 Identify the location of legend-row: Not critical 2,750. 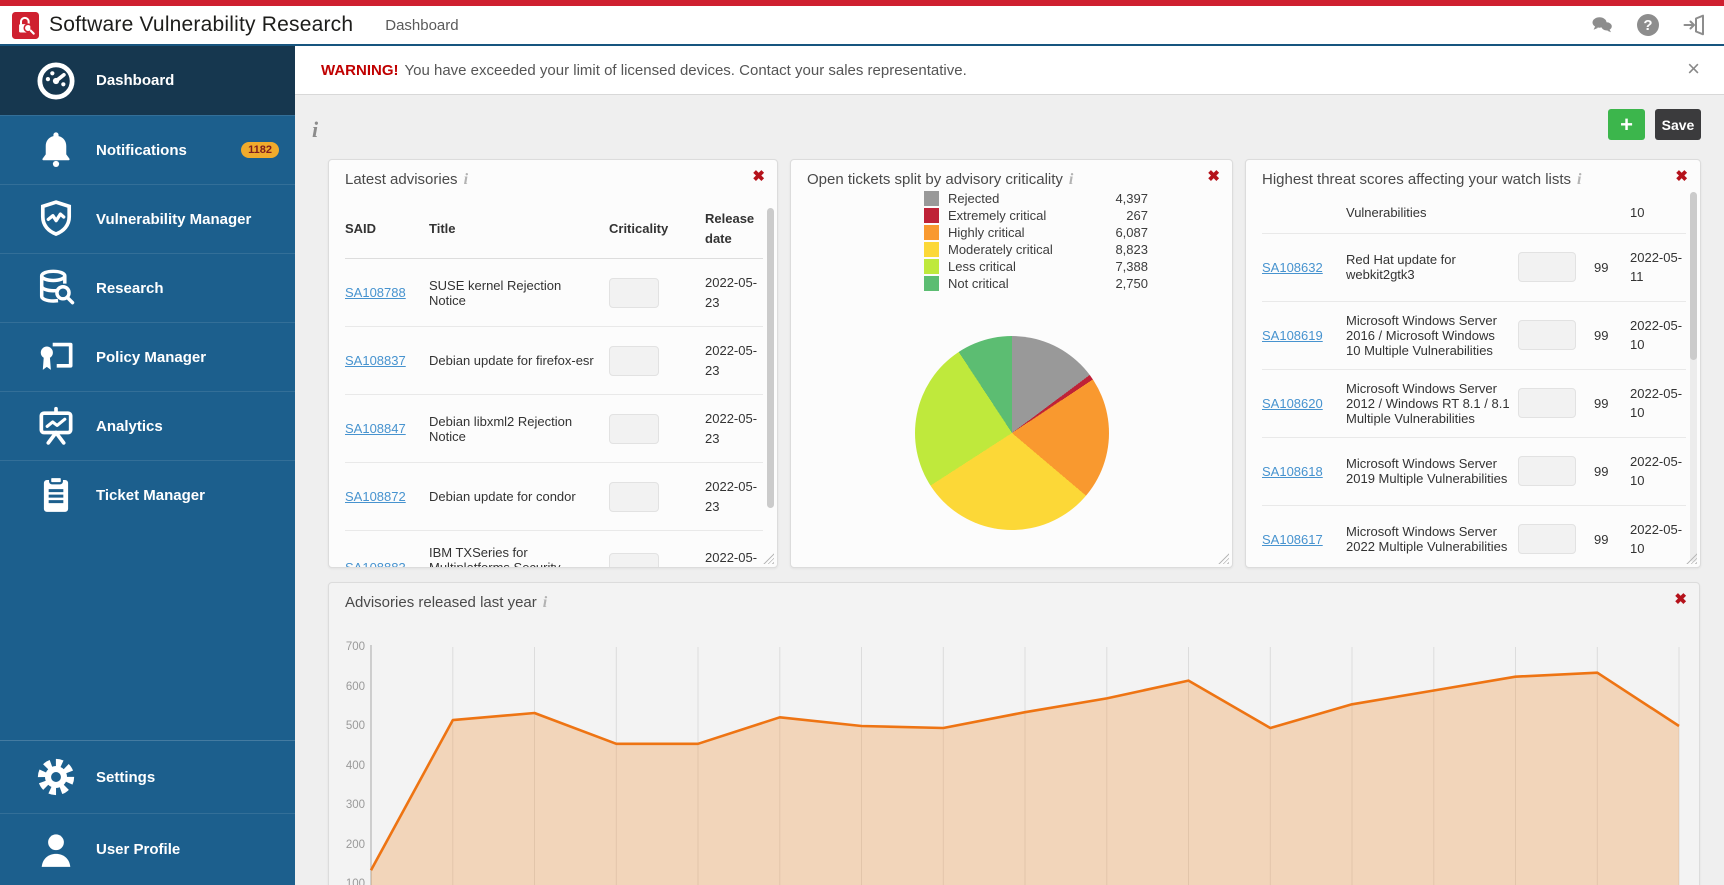
(1036, 283).